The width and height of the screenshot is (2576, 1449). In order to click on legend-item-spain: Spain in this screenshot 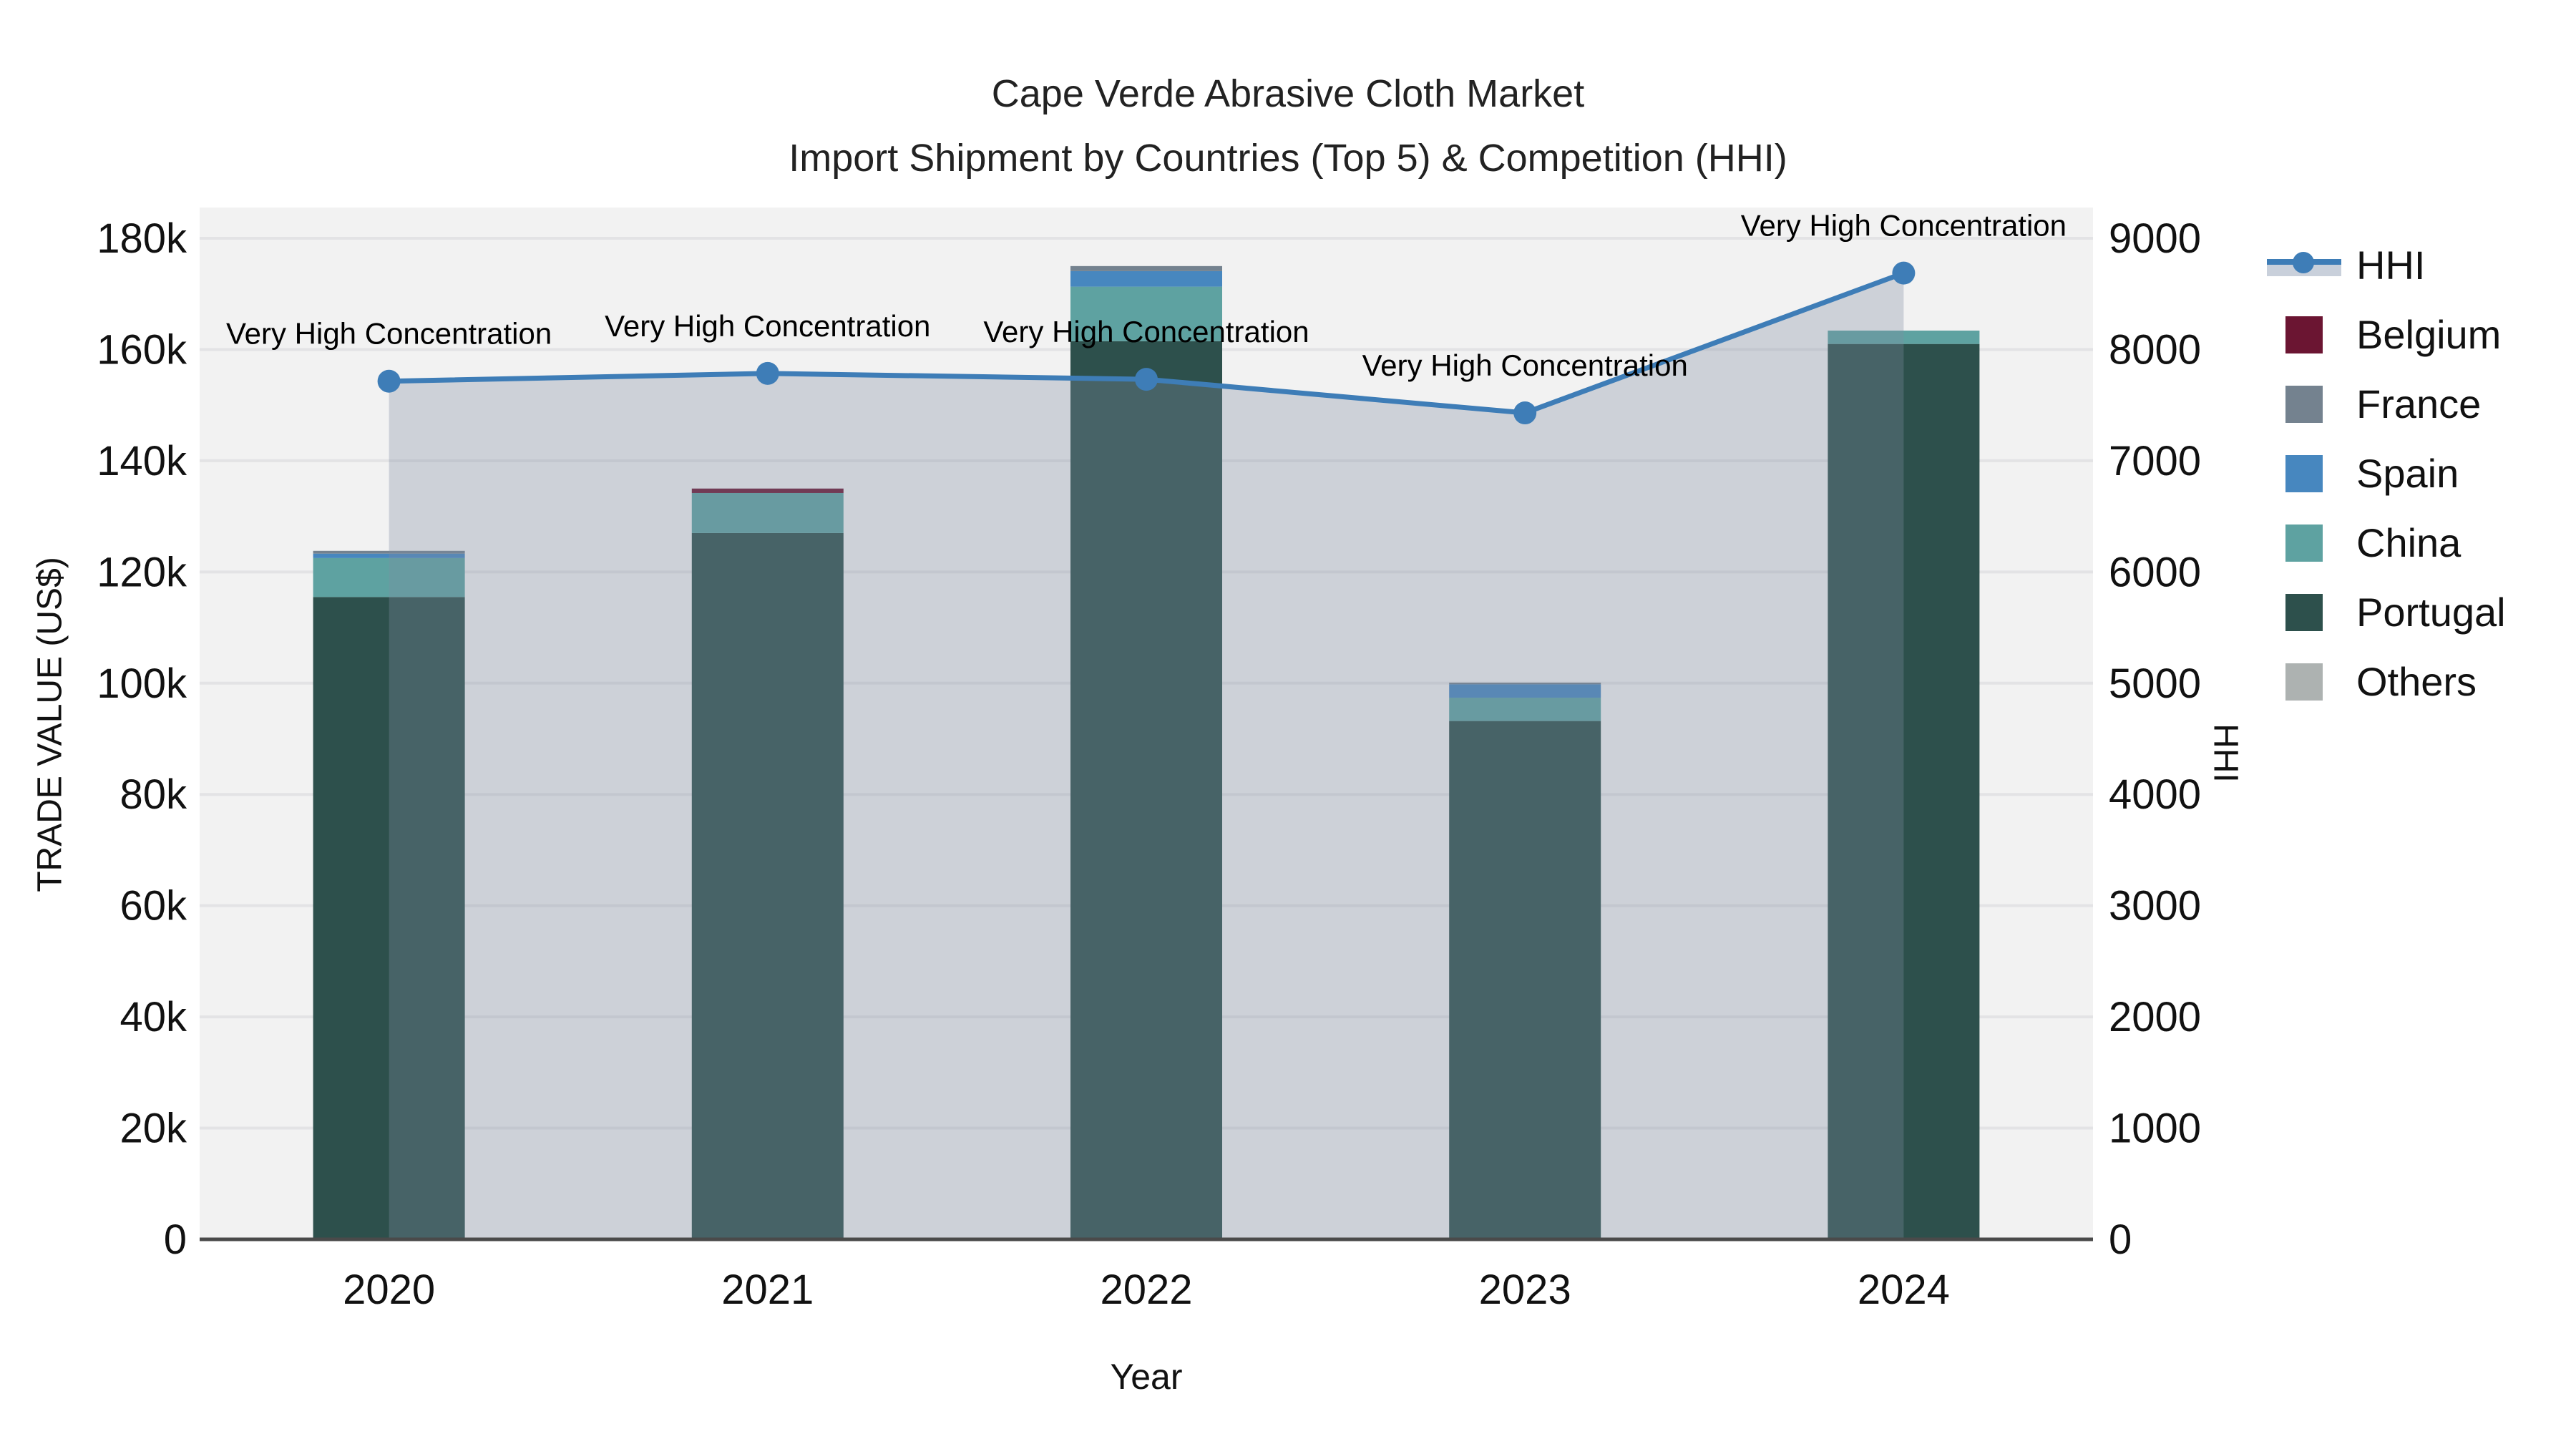, I will do `click(2418, 473)`.